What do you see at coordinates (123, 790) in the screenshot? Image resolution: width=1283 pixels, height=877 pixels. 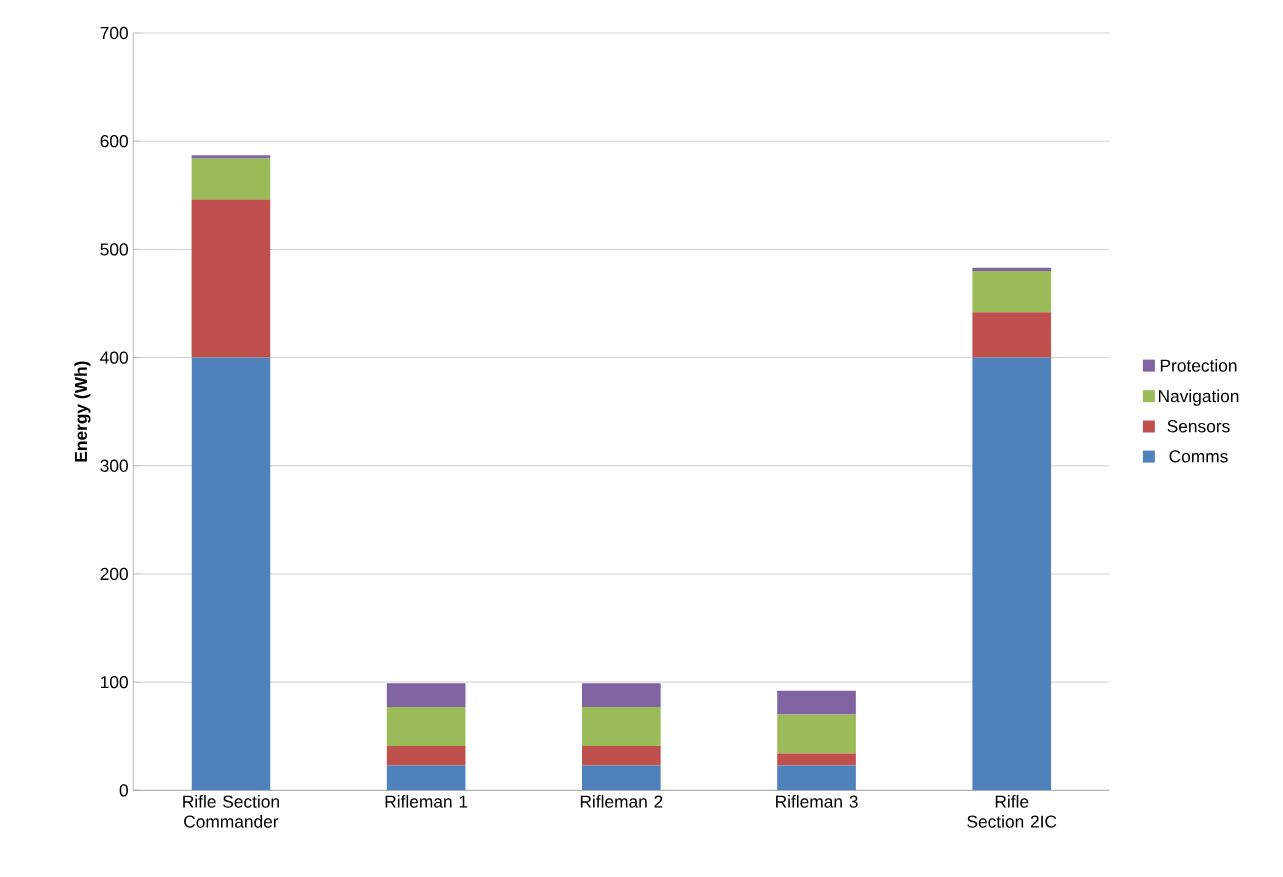 I see `y-tick-label: 0` at bounding box center [123, 790].